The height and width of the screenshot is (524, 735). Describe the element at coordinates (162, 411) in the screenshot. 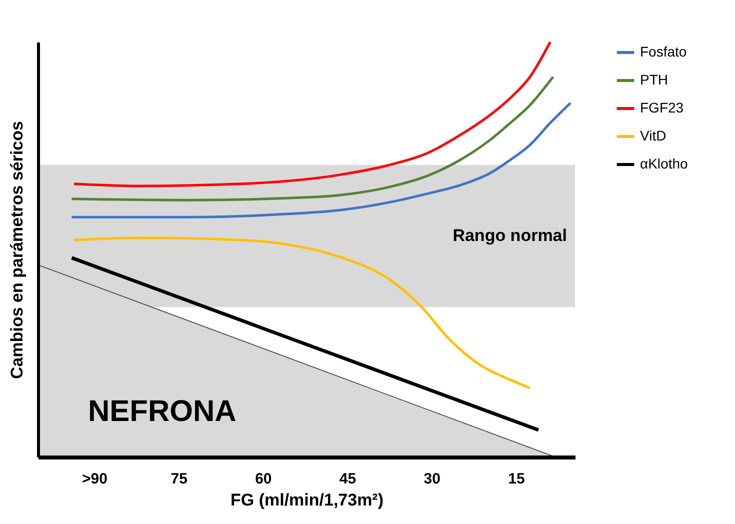

I see `annotation: NEFRONA` at that location.